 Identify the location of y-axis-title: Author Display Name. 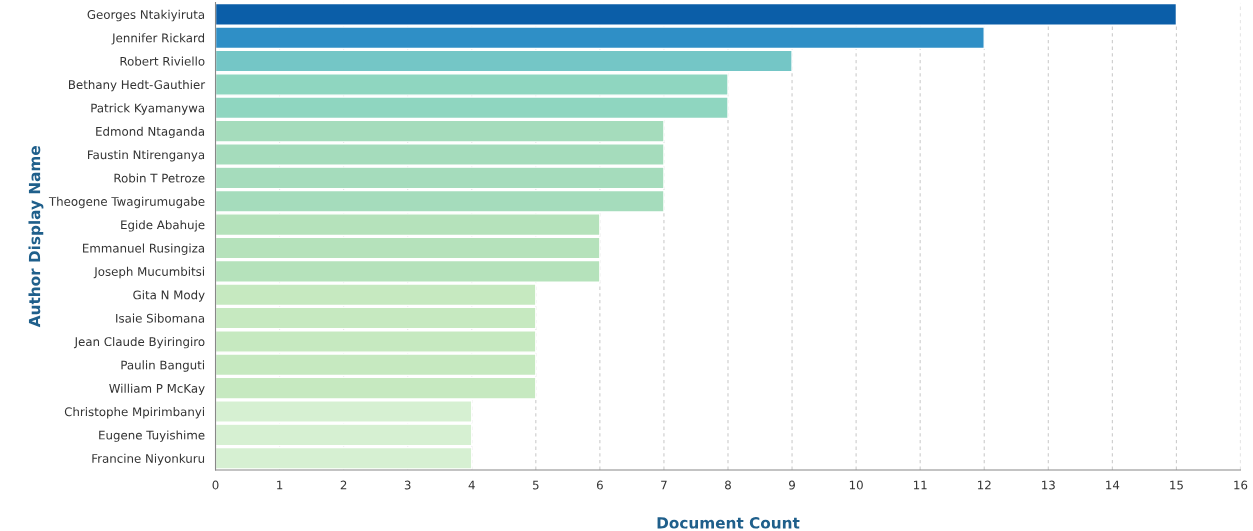
(36, 237).